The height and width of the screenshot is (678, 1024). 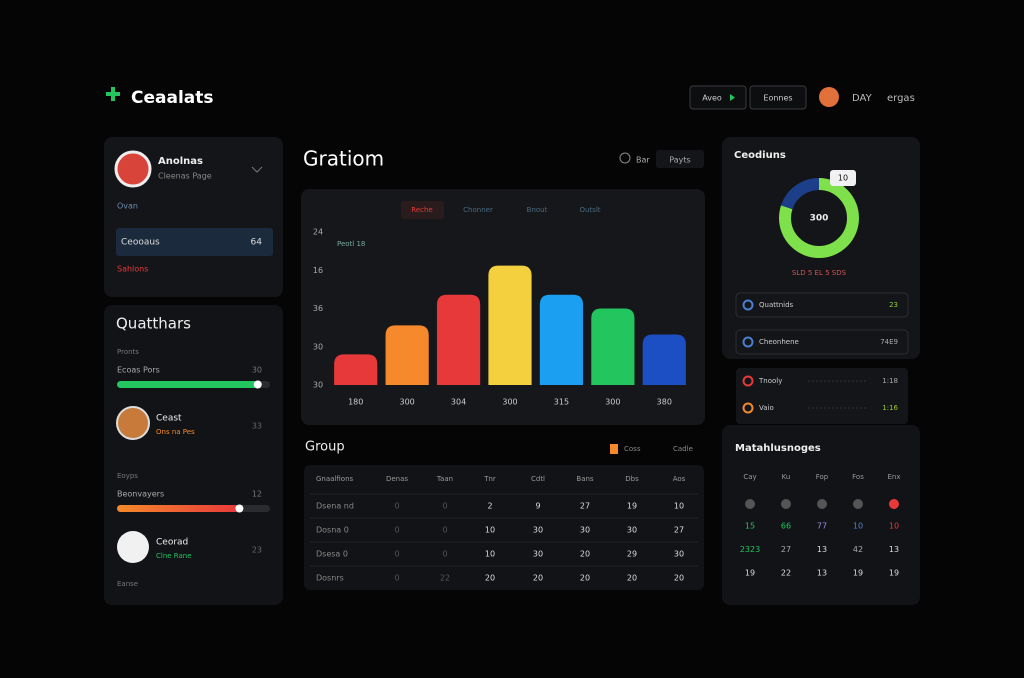 What do you see at coordinates (625, 158) in the screenshot?
I see `icon` at bounding box center [625, 158].